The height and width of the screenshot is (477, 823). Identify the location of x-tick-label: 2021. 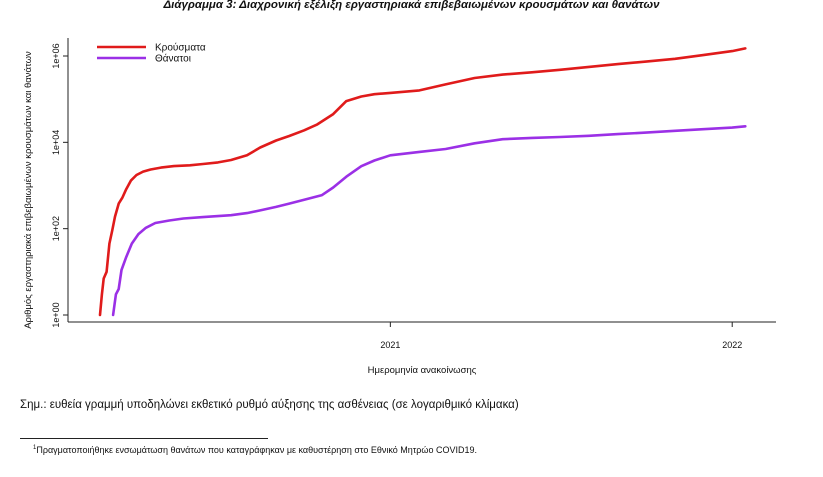
(390, 345).